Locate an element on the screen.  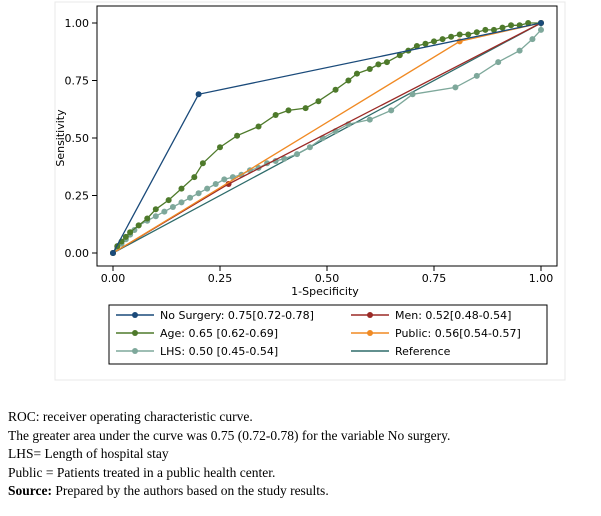
legend-label: Public: 0.56[0.54-0.57] is located at coordinates (458, 333).